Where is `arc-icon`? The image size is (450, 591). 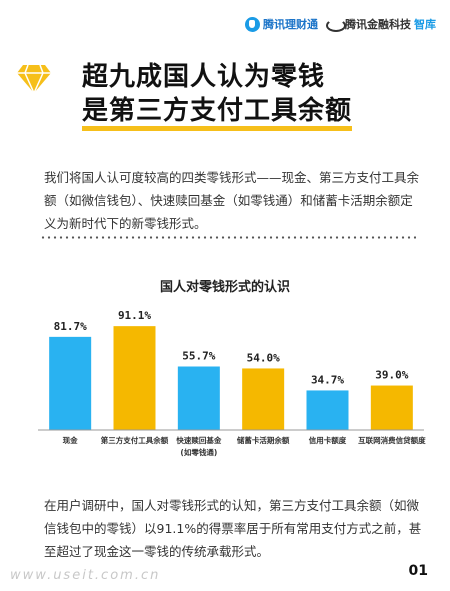 arc-icon is located at coordinates (336, 24).